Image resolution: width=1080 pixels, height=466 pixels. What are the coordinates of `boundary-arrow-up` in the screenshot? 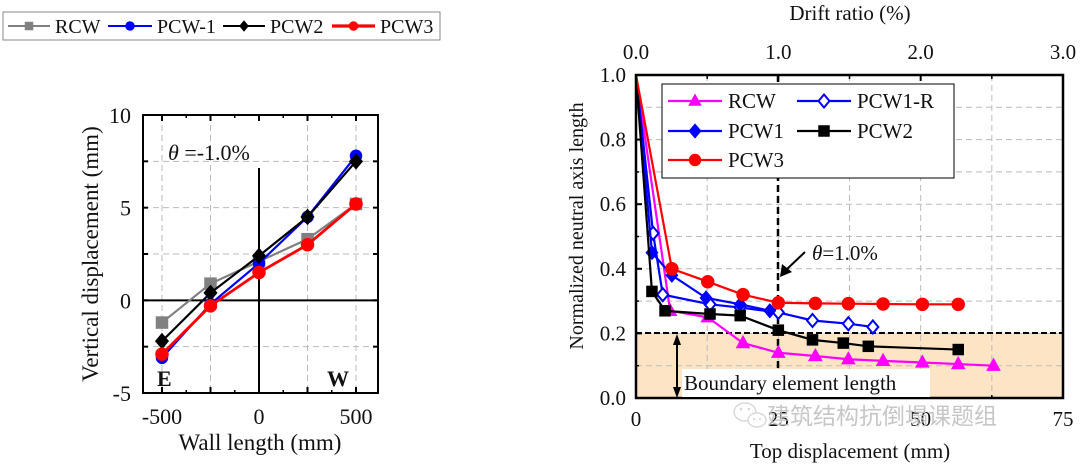 It's located at (677, 339).